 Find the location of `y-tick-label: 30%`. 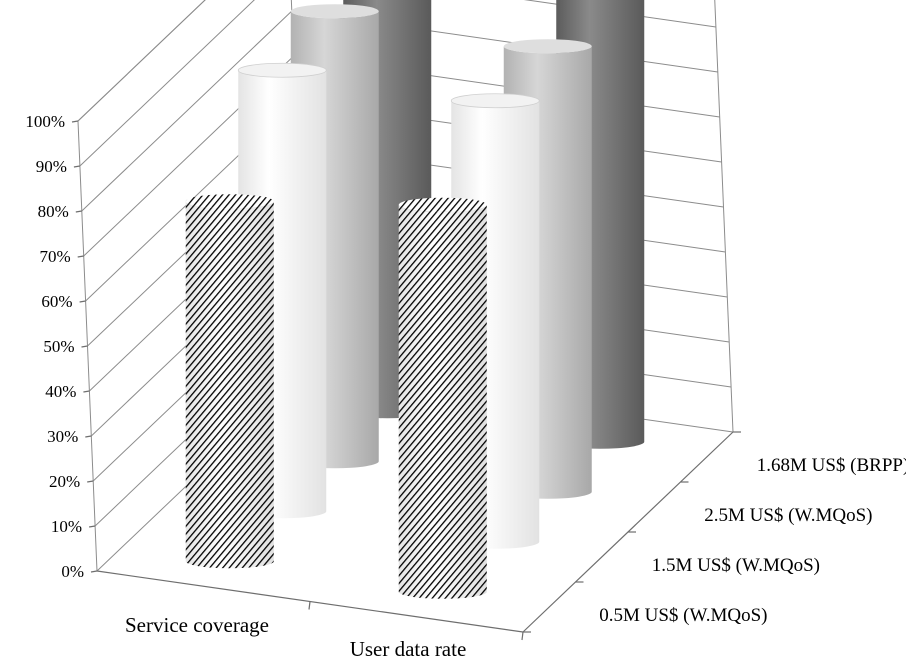

y-tick-label: 30% is located at coordinates (62, 436).